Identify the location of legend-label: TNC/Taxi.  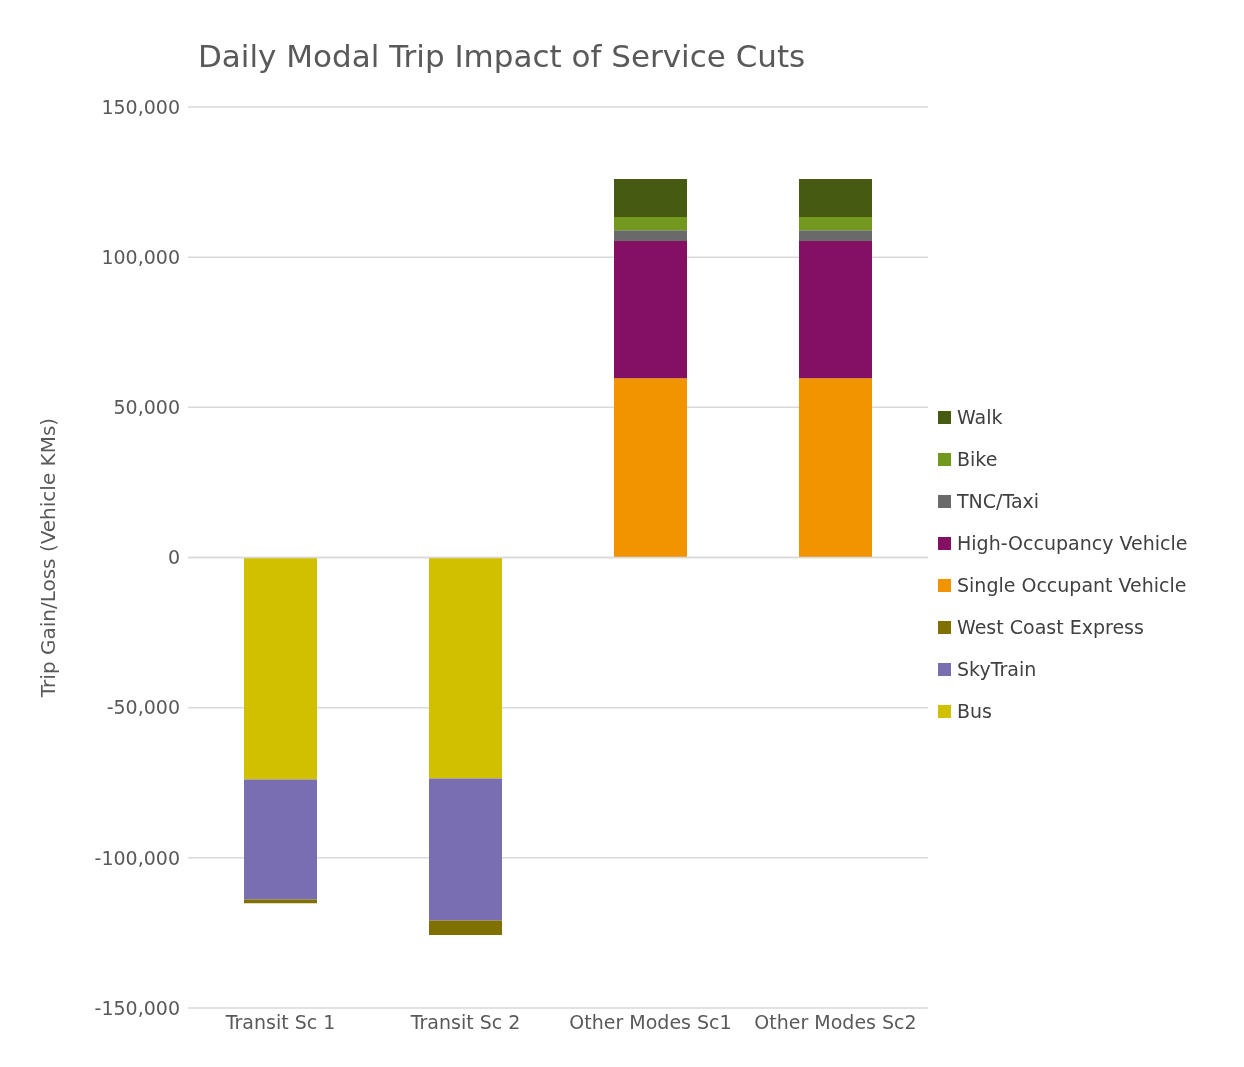
(998, 501).